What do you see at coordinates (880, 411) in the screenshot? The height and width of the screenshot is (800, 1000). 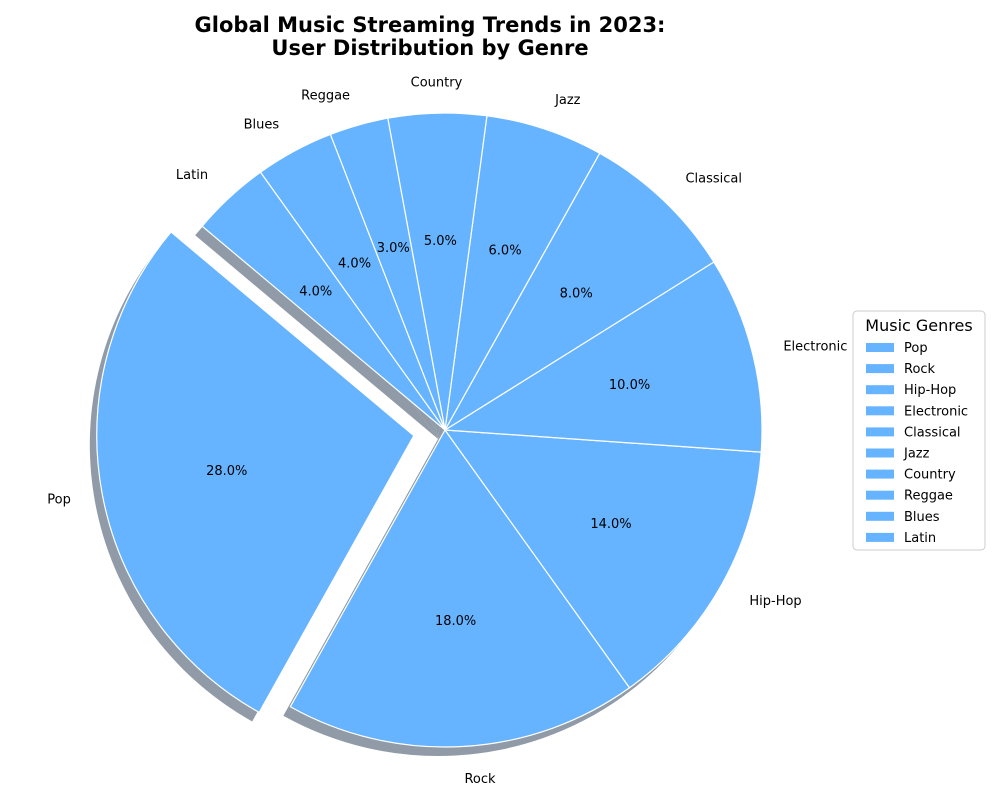 I see `legend-swatch-electronic` at bounding box center [880, 411].